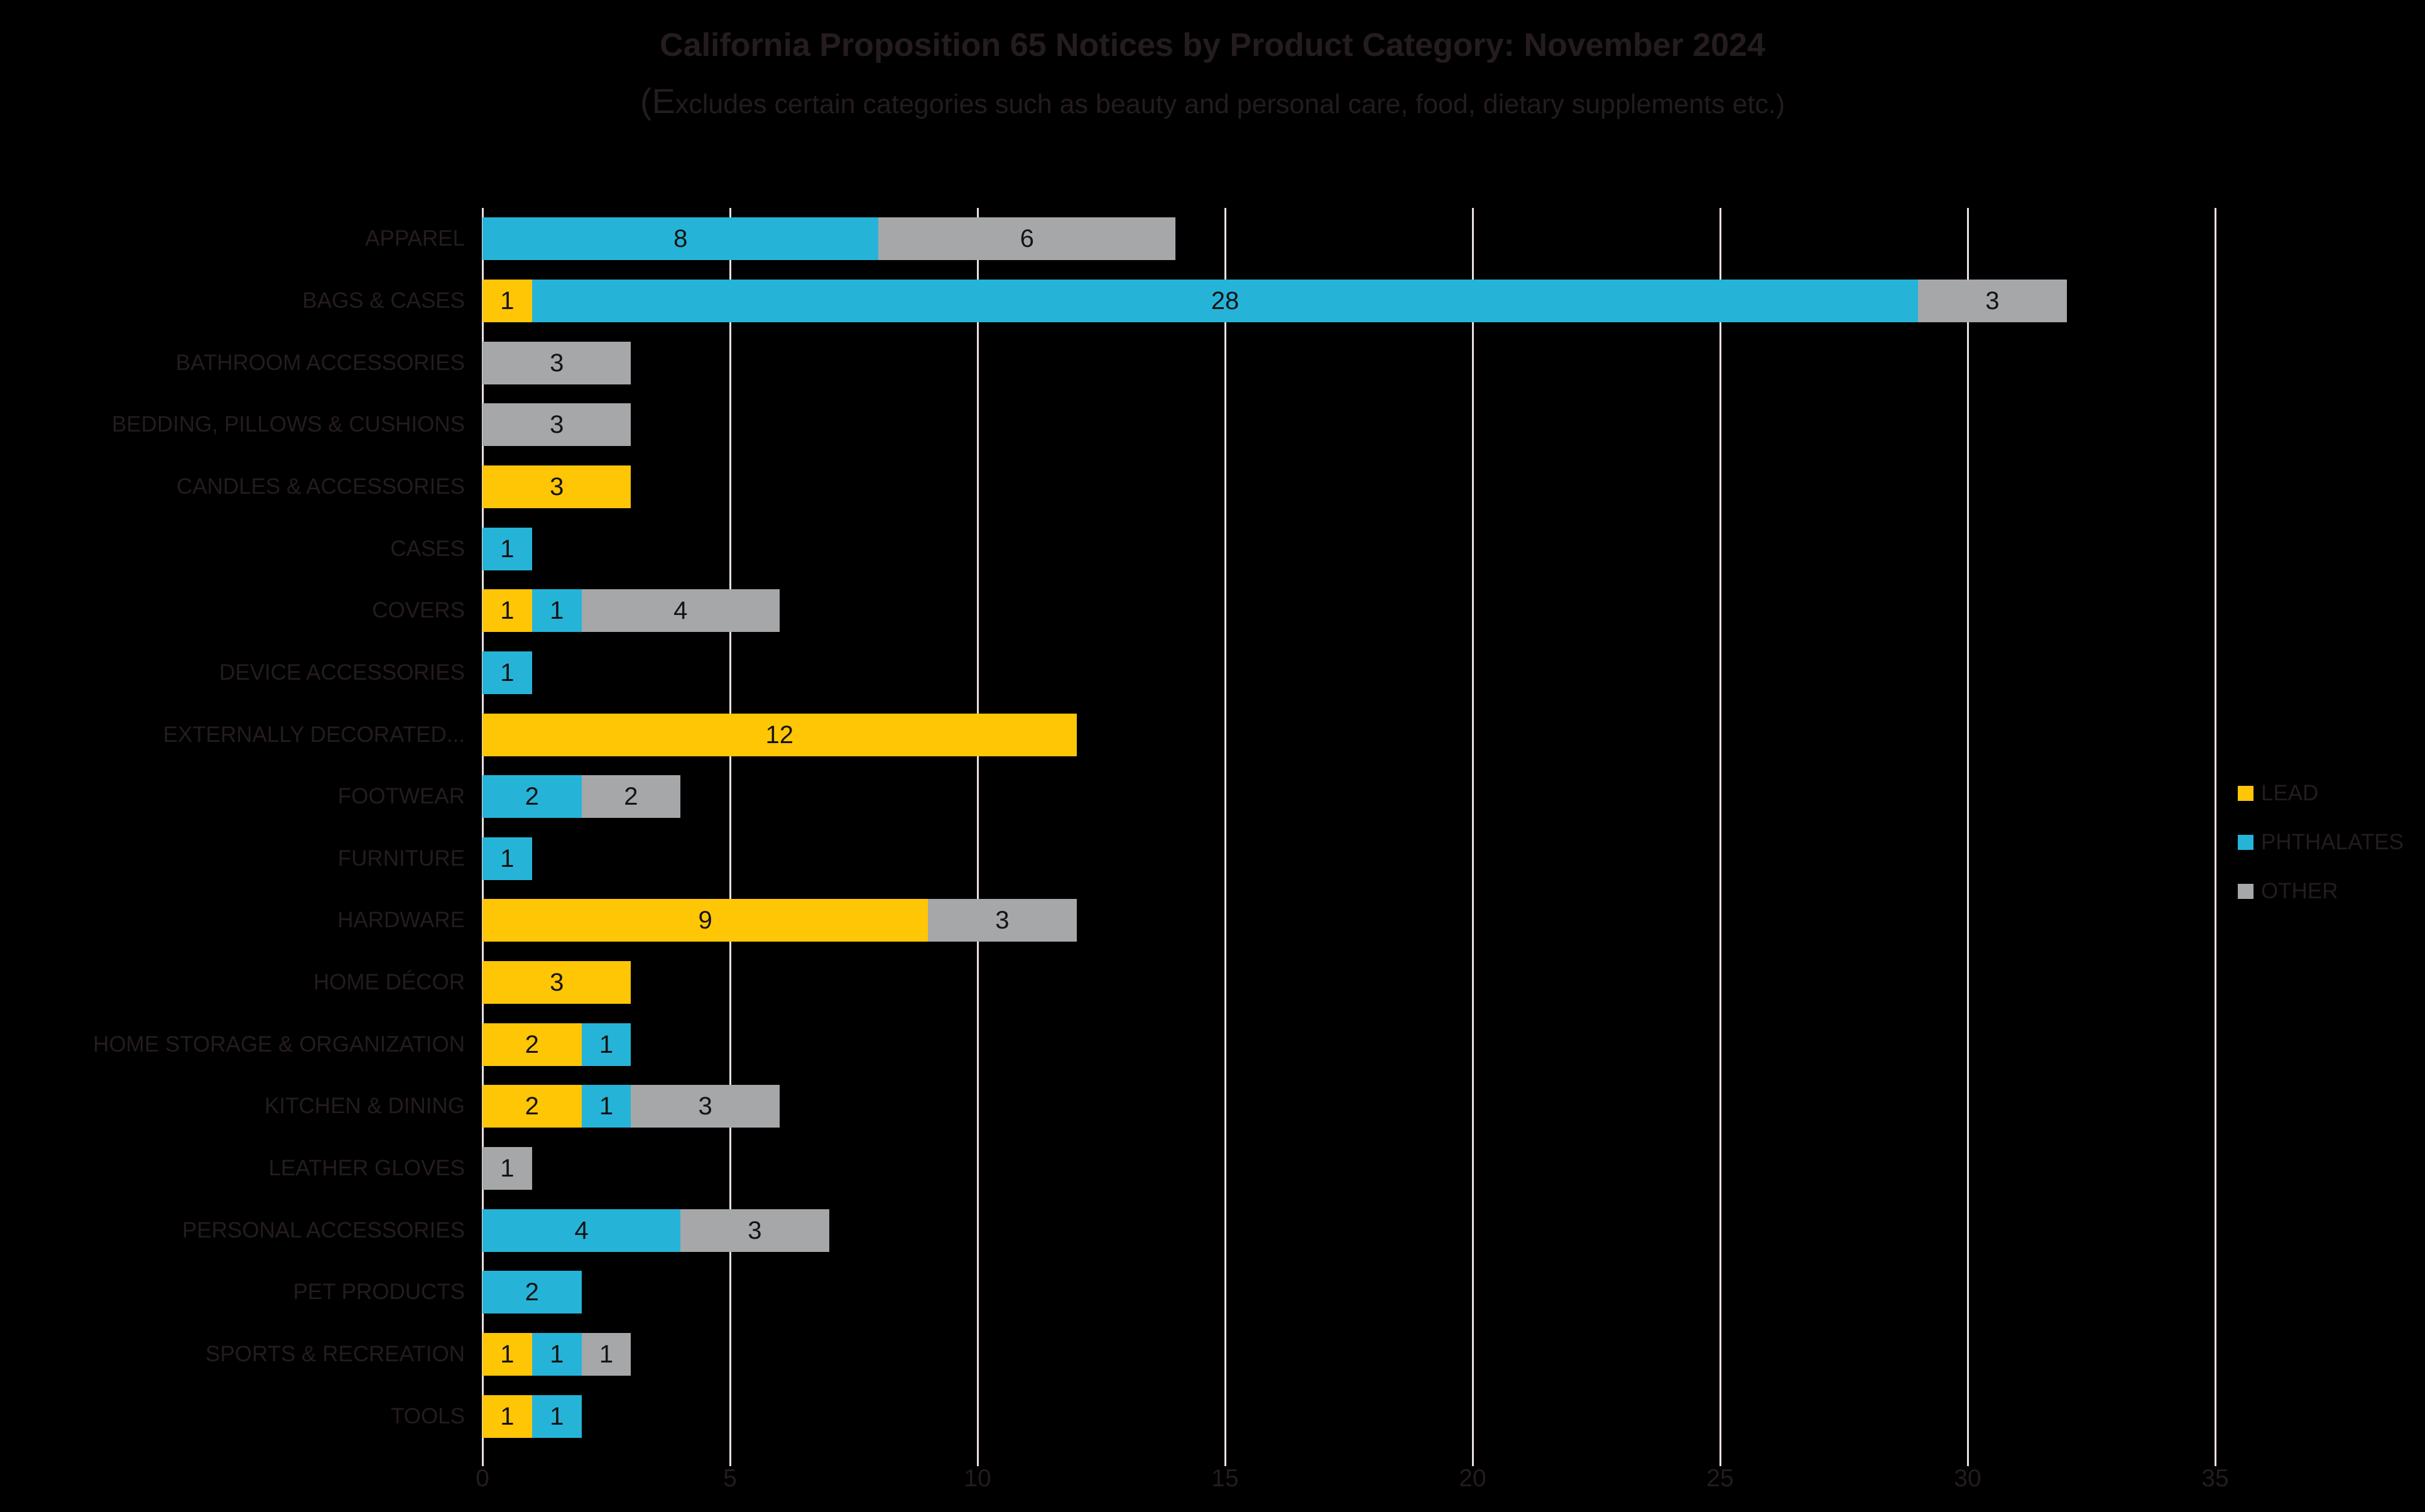 Image resolution: width=2425 pixels, height=1512 pixels. Describe the element at coordinates (581, 1230) in the screenshot. I see `bar-segment-phthalates: 4` at that location.